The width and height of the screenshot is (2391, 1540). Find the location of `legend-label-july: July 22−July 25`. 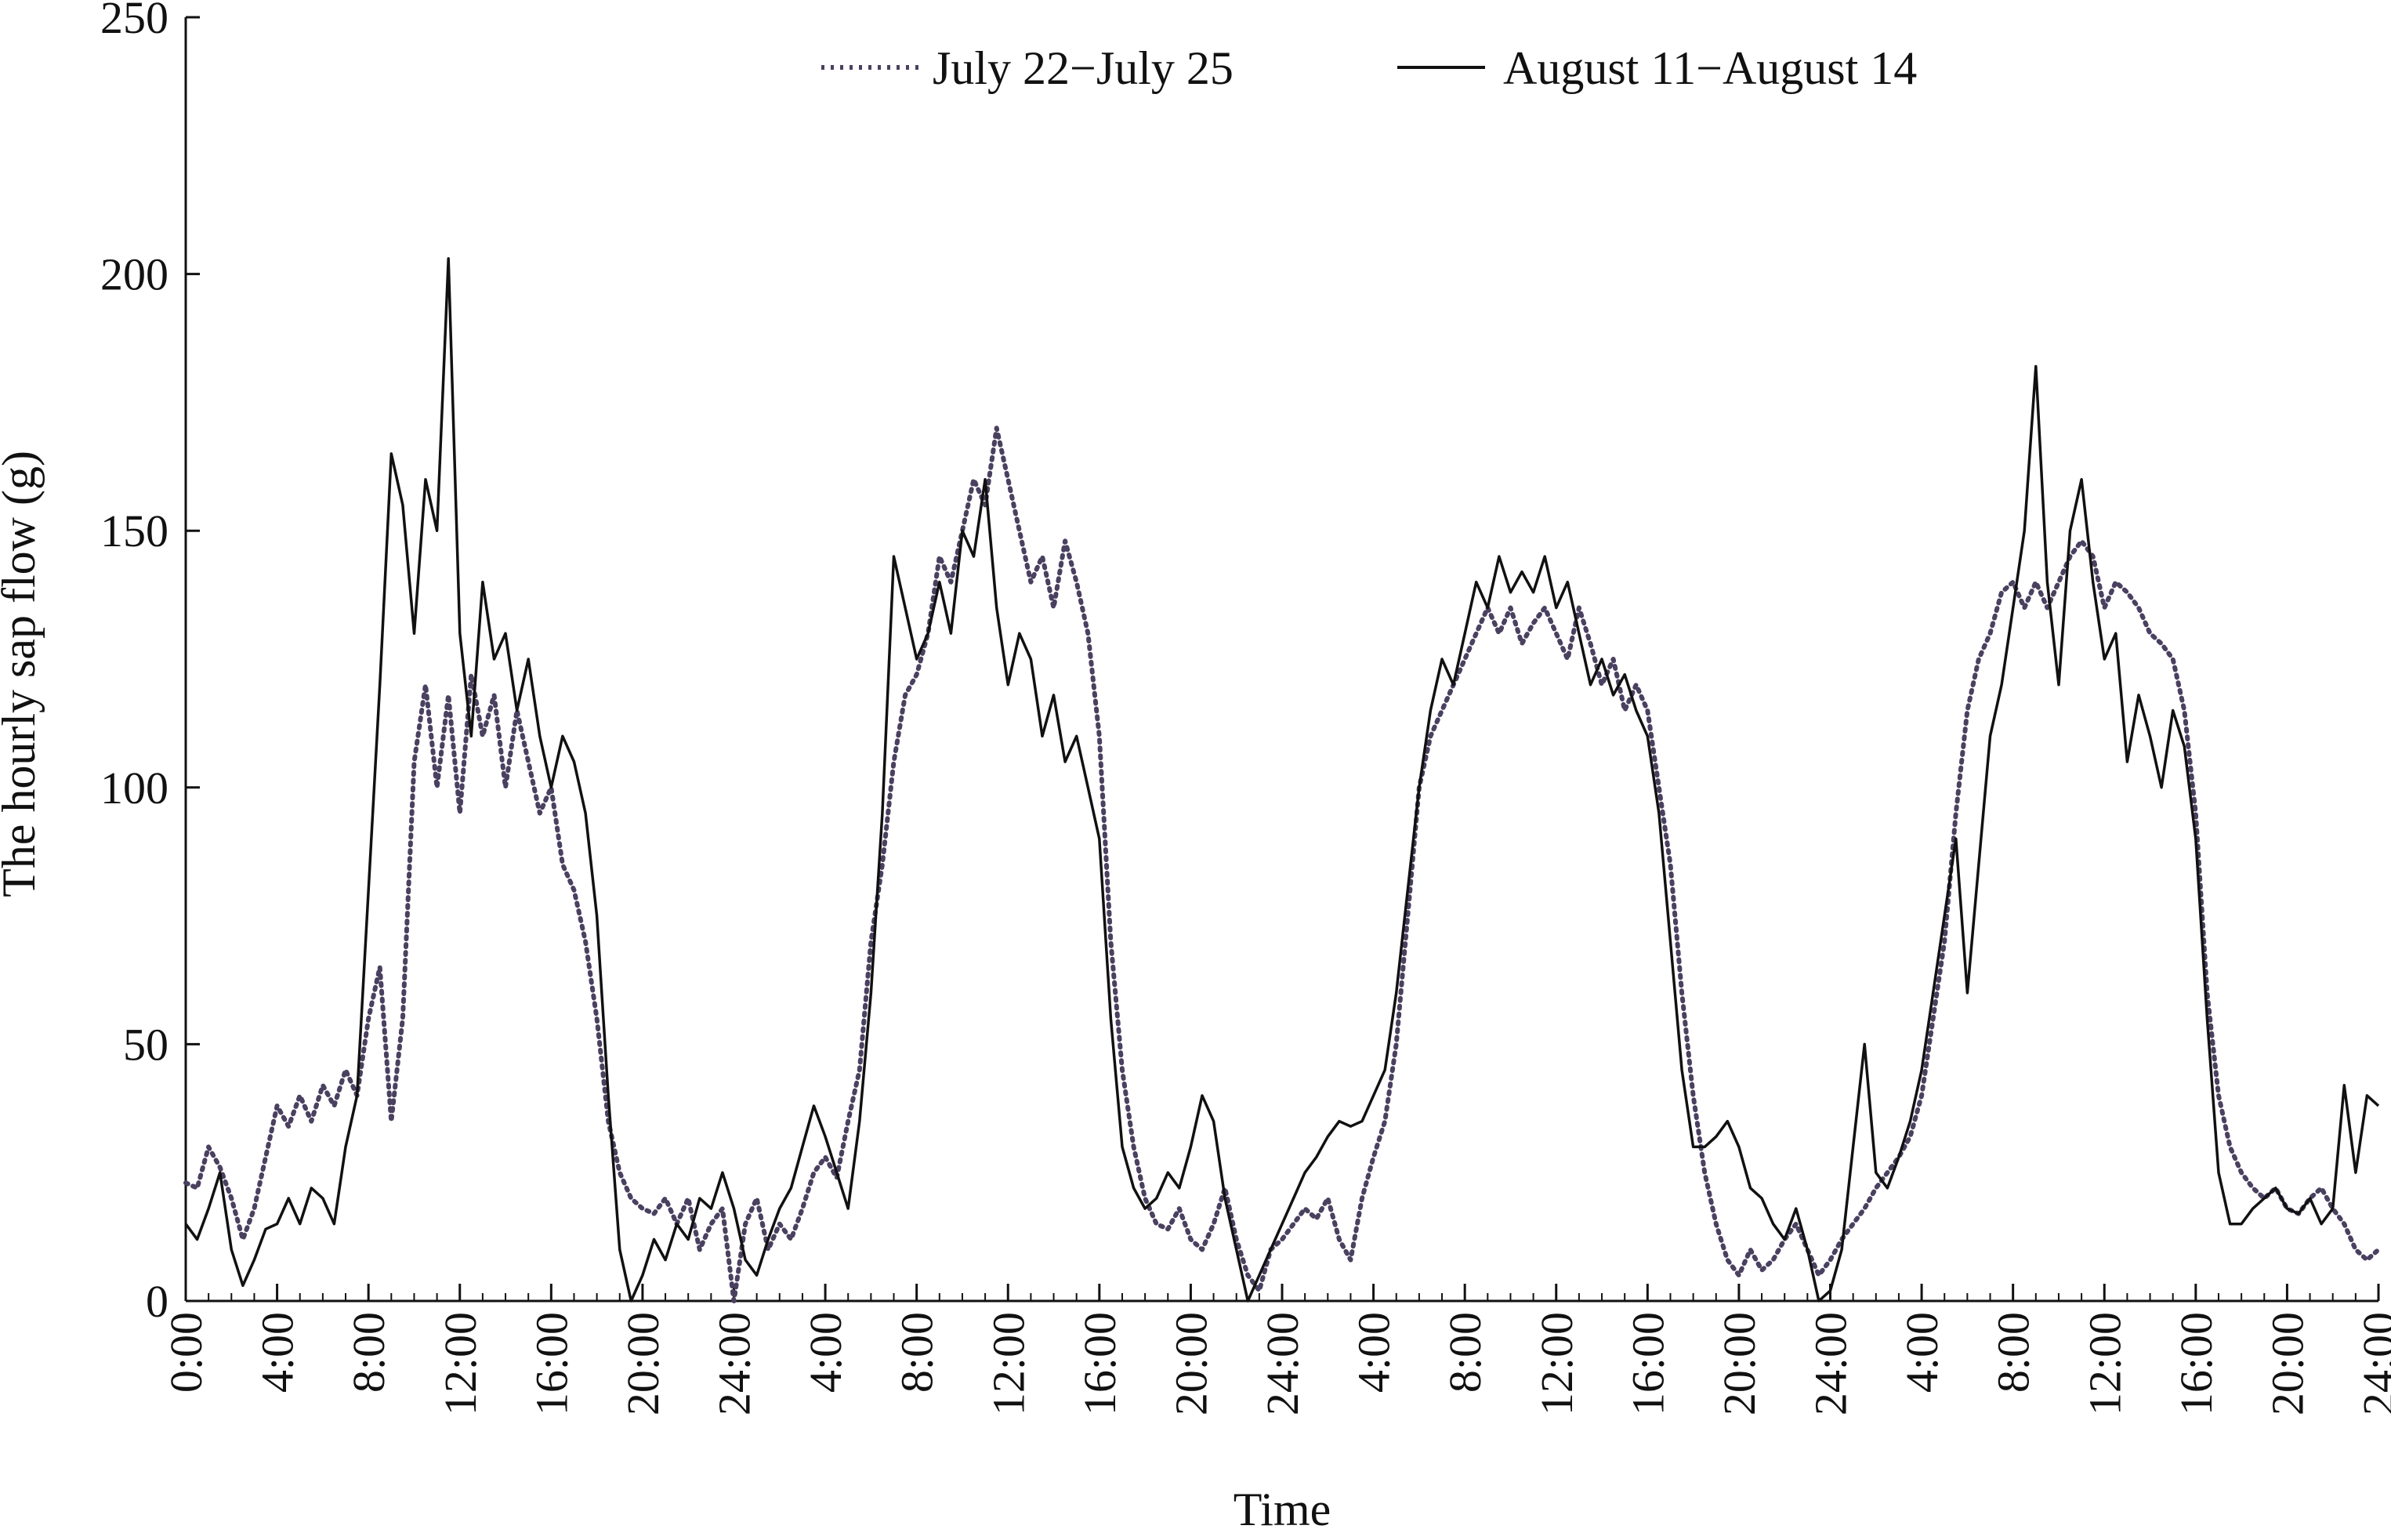

legend-label-july: July 22−July 25 is located at coordinates (1083, 68).